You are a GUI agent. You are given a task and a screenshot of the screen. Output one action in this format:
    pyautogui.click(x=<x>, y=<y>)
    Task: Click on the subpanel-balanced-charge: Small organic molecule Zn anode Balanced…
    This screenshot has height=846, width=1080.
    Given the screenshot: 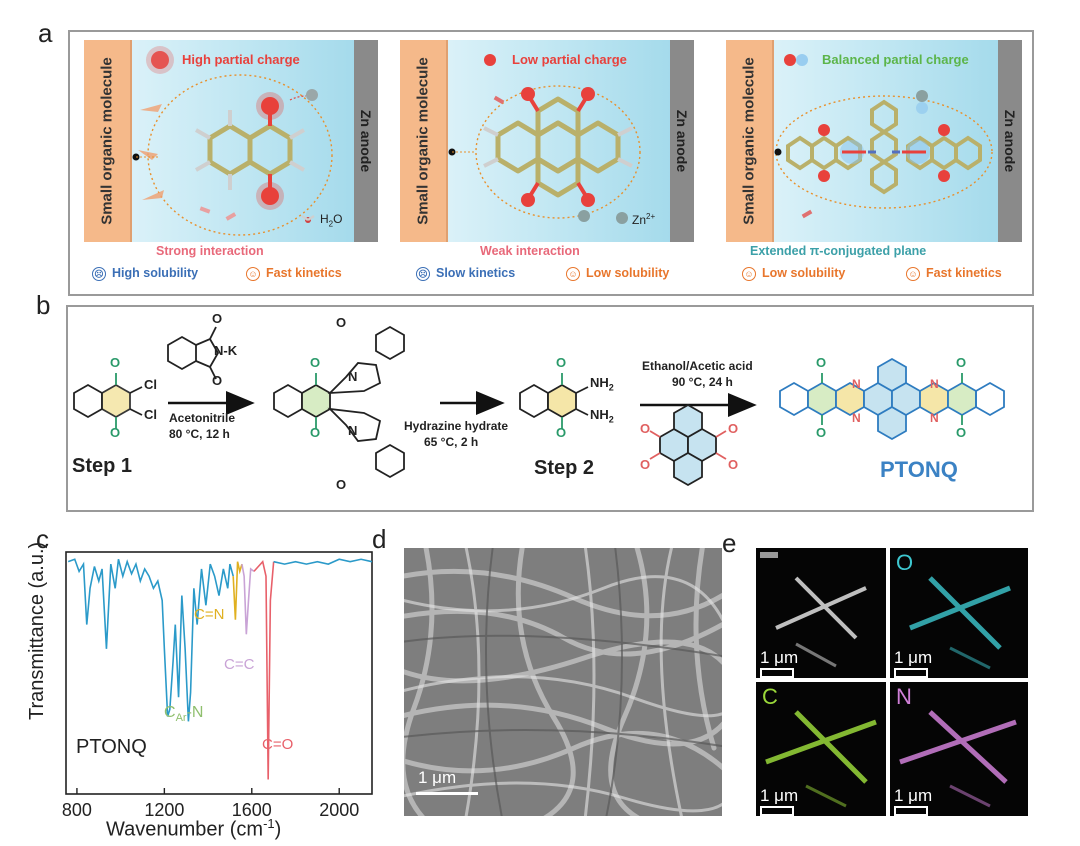 What is the action you would take?
    pyautogui.click(x=874, y=141)
    